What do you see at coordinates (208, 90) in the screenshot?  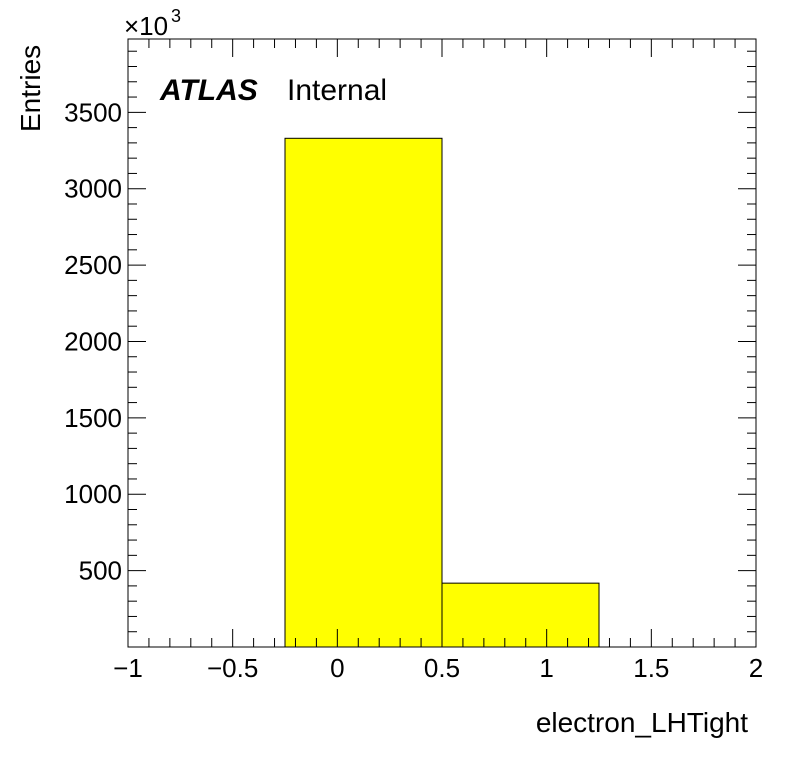 I see `atlas-label: ATLAS` at bounding box center [208, 90].